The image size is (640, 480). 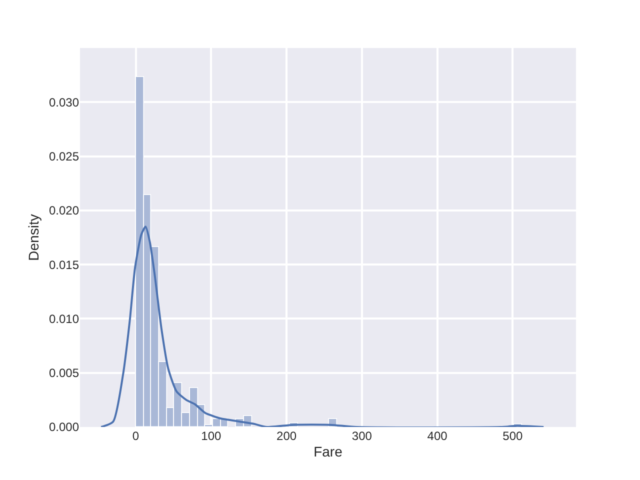 What do you see at coordinates (64, 319) in the screenshot?
I see `y-tick-label: 0.010` at bounding box center [64, 319].